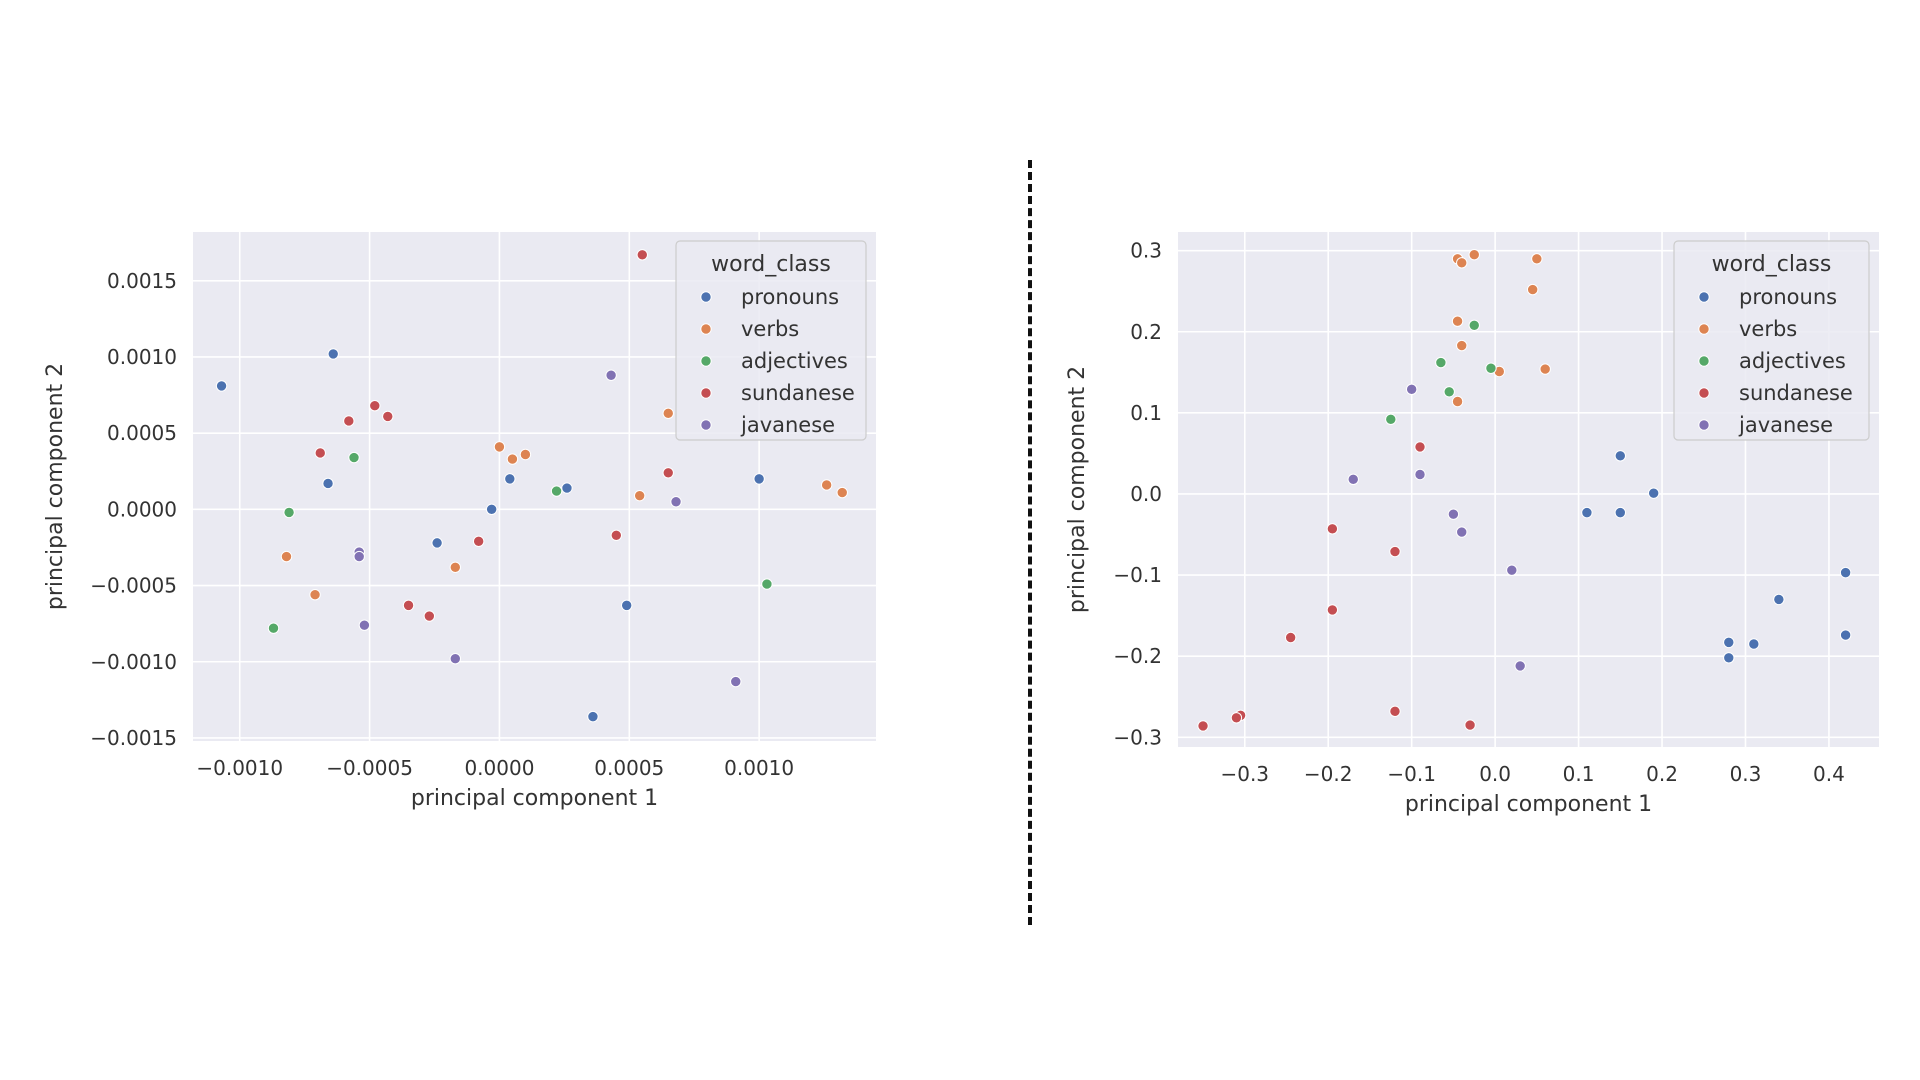 This screenshot has width=1920, height=1080. Describe the element at coordinates (133, 662) in the screenshot. I see `y-tick-label: −0.0010` at that location.